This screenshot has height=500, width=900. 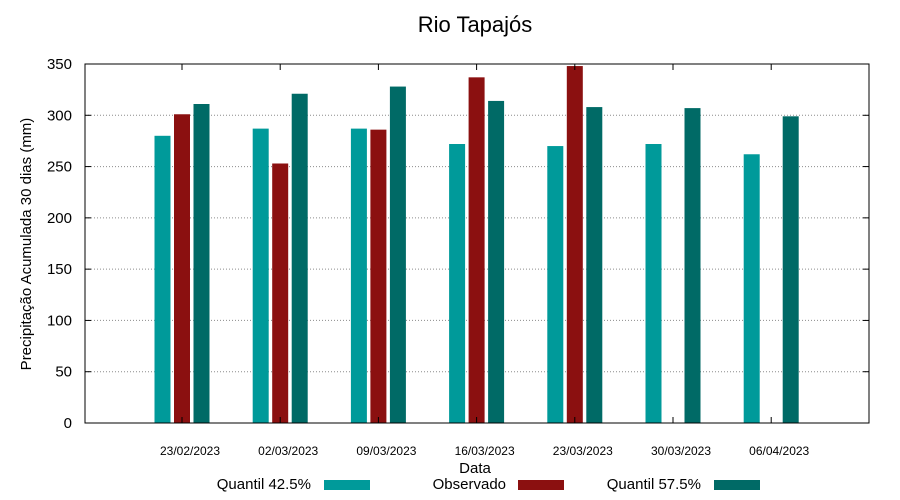 I want to click on y-tick-label: 250, so click(x=59, y=167).